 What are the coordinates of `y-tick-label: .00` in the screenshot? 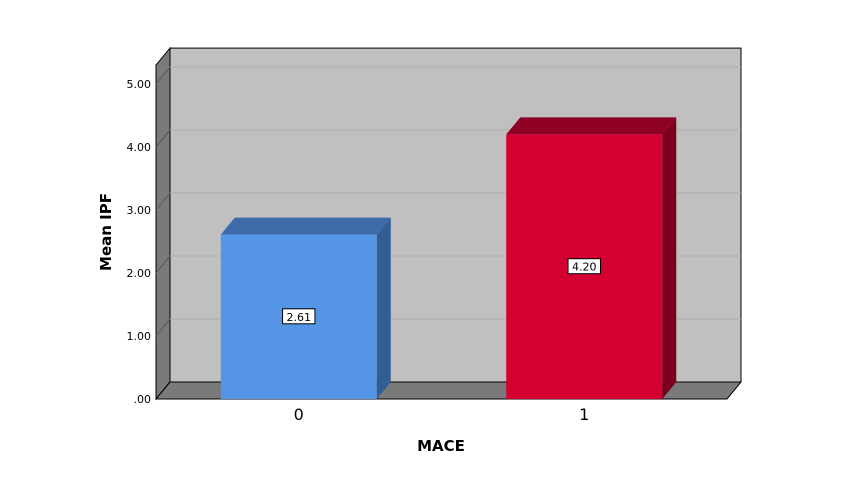 It's located at (143, 399).